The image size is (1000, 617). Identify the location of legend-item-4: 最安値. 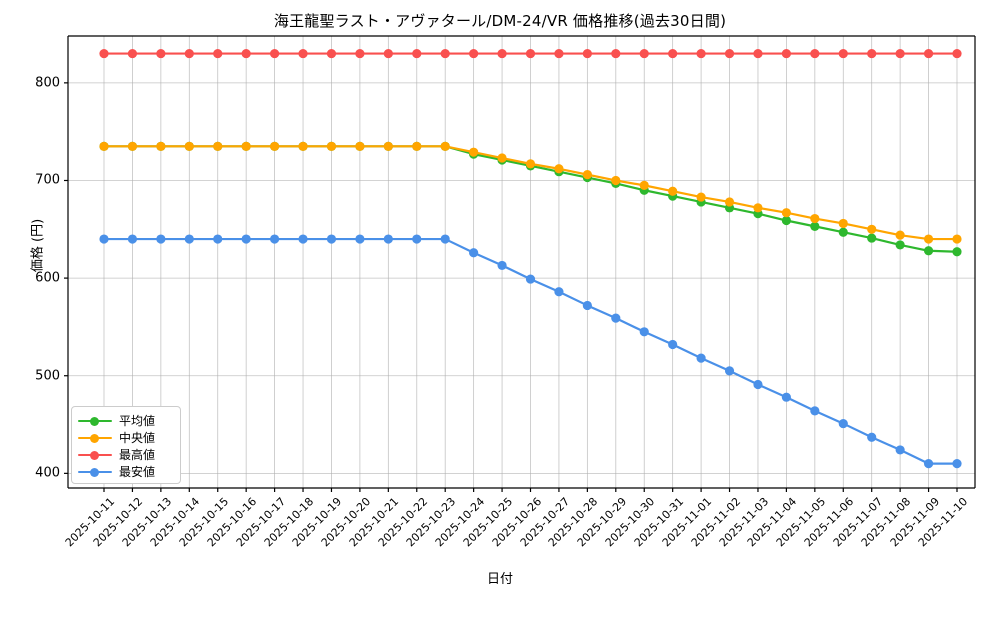
(126, 471).